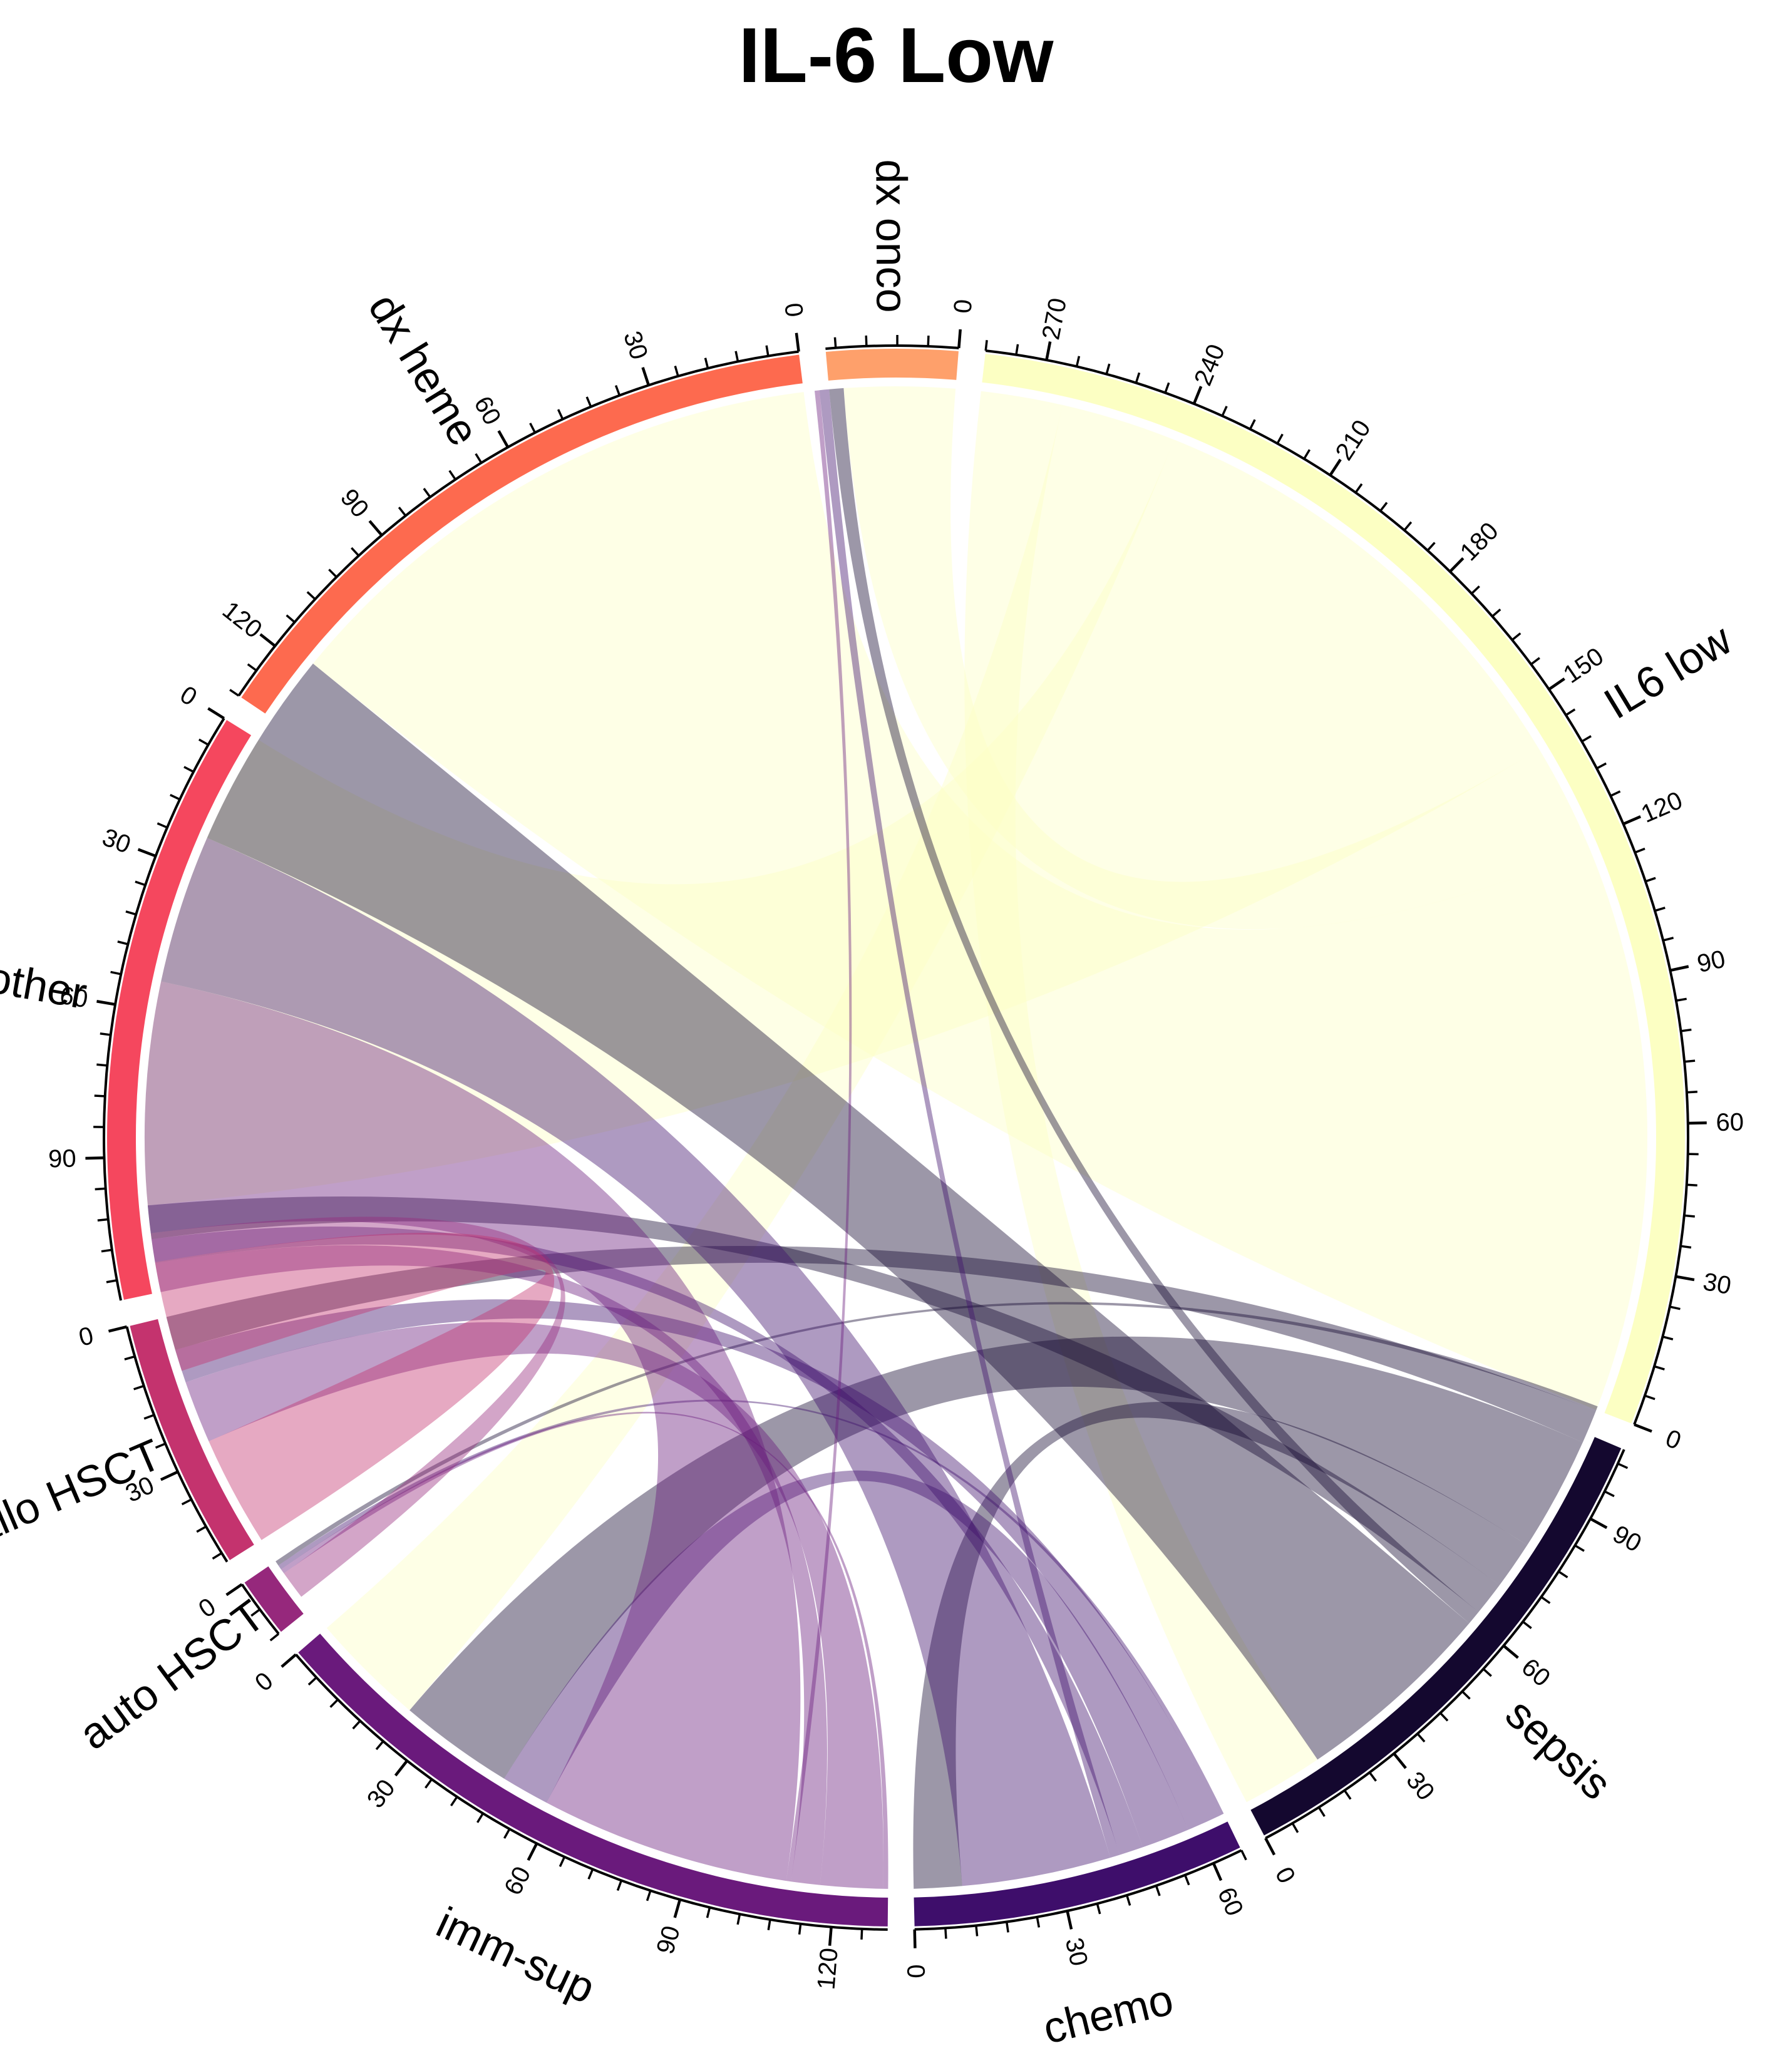 The image size is (1792, 2063). Describe the element at coordinates (591, 1792) in the screenshot. I see `axis-line-imm-sup` at that location.